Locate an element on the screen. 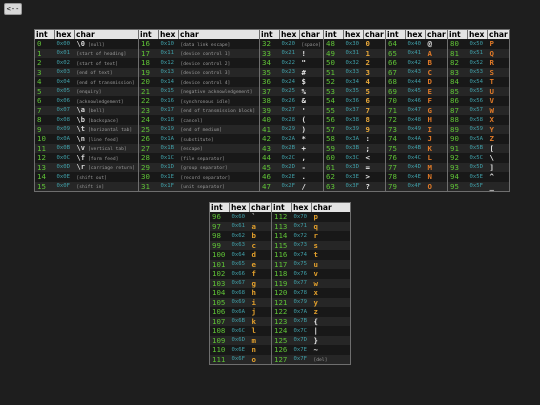 This screenshot has height=405, width=540. column-header-int: int is located at coordinates (333, 34).